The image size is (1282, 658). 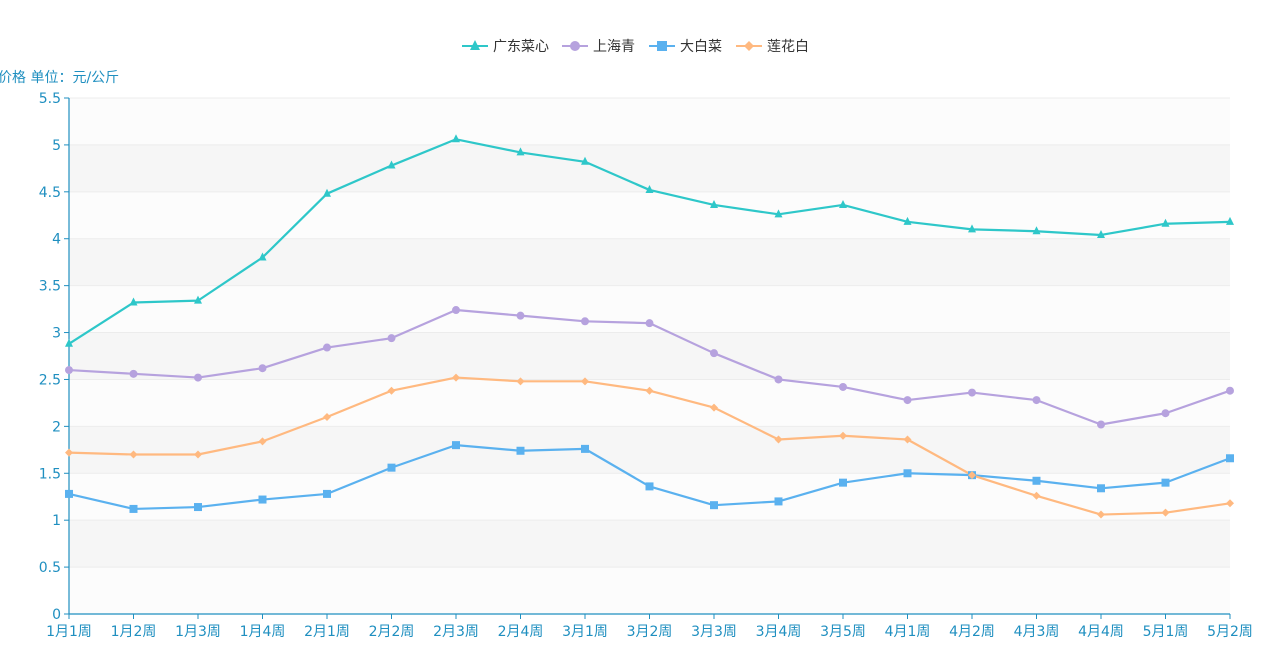 I want to click on y-tick-label: 2, so click(x=56, y=427).